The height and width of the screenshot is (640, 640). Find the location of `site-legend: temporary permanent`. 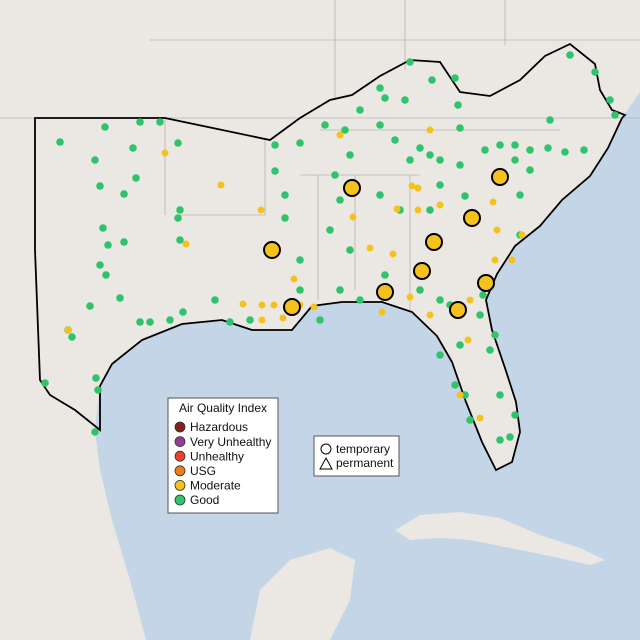

site-legend: temporary permanent is located at coordinates (356, 456).